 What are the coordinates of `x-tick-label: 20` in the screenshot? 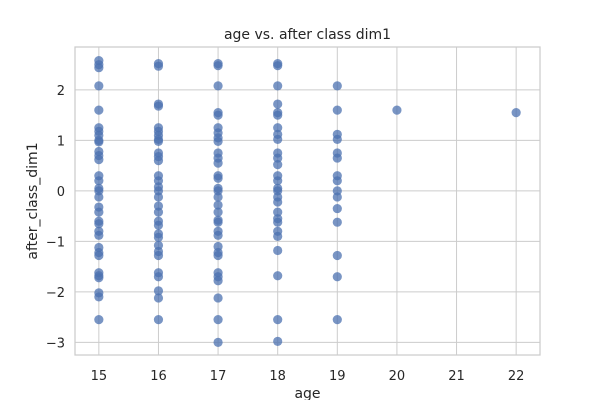 It's located at (397, 376).